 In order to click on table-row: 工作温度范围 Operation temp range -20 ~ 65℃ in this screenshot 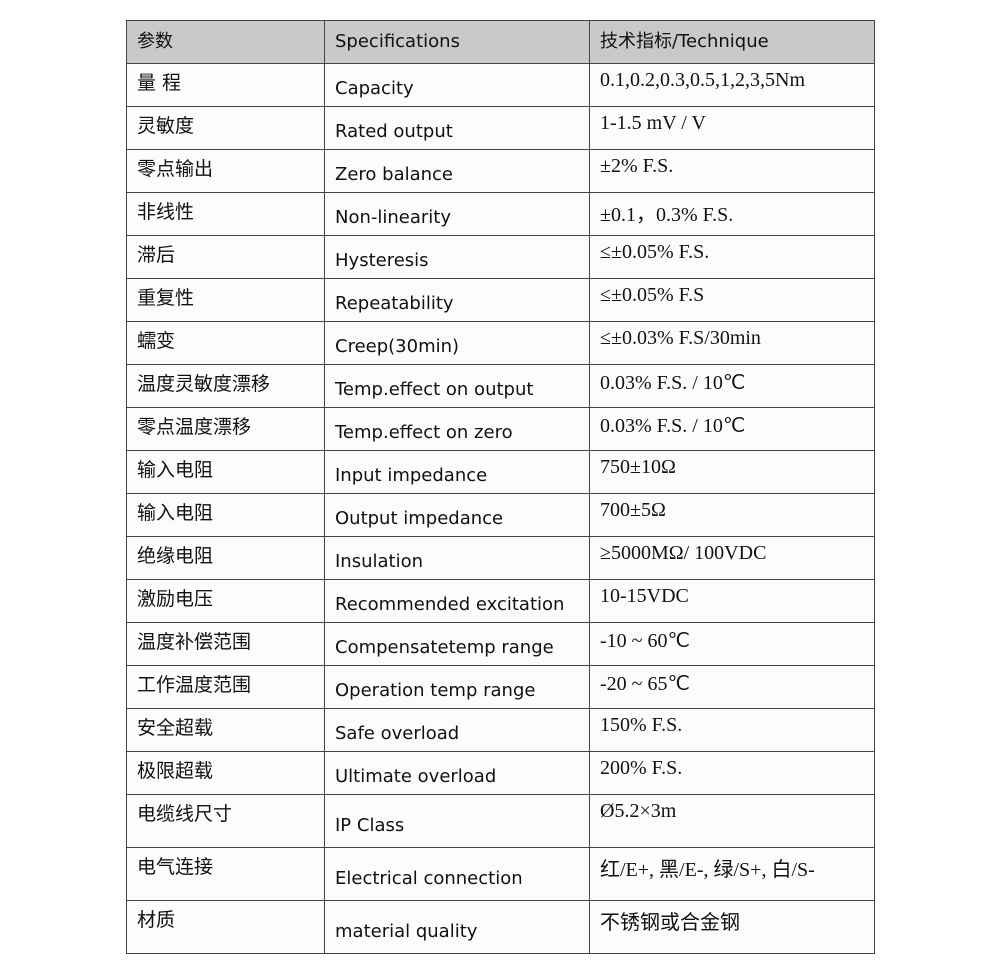, I will do `click(500, 687)`.